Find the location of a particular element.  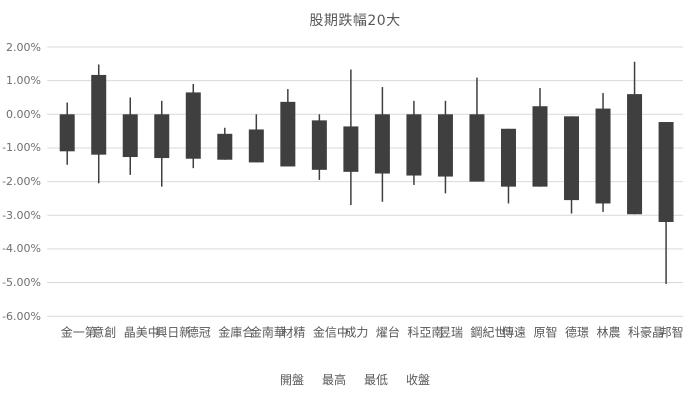

x-axis-category-label: 合庫金 is located at coordinates (235, 333).